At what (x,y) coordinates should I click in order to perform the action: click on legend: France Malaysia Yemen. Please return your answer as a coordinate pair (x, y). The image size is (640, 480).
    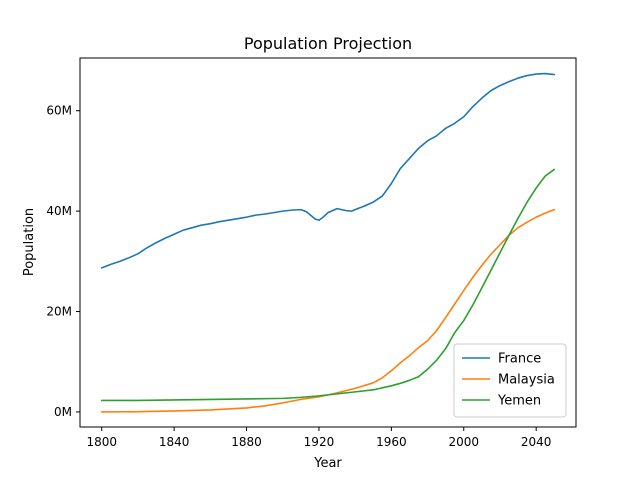
    Looking at the image, I should click on (510, 380).